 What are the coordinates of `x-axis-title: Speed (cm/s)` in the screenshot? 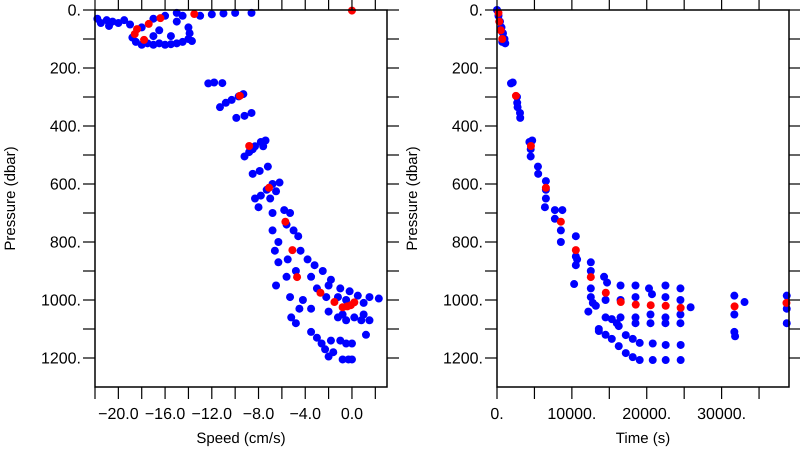 It's located at (241, 438).